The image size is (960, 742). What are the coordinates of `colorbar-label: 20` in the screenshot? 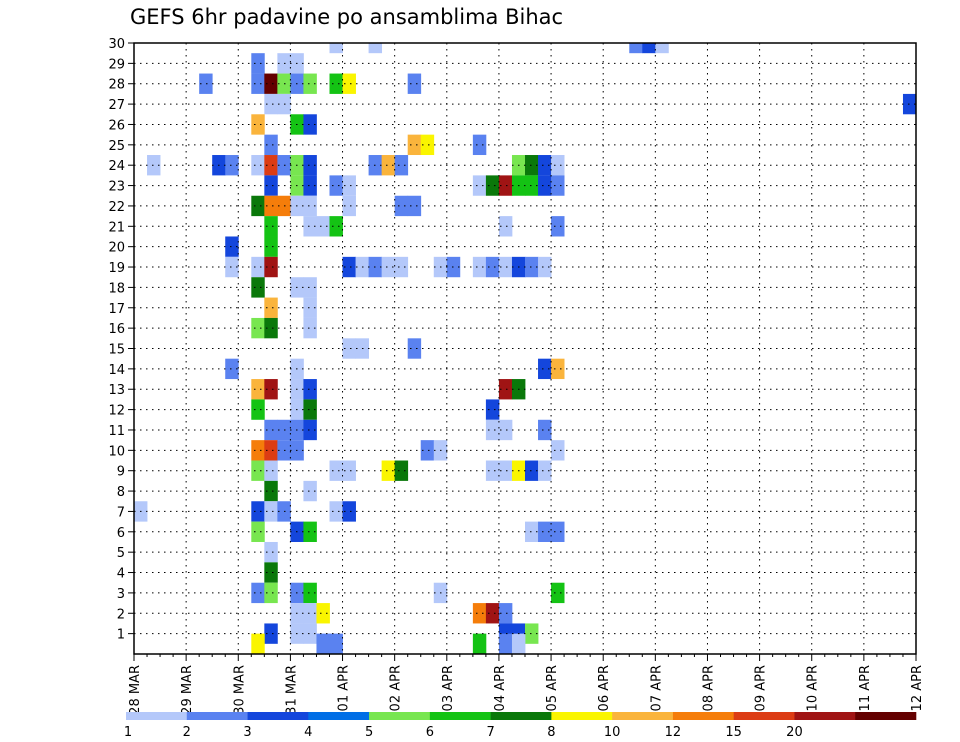 It's located at (794, 732).